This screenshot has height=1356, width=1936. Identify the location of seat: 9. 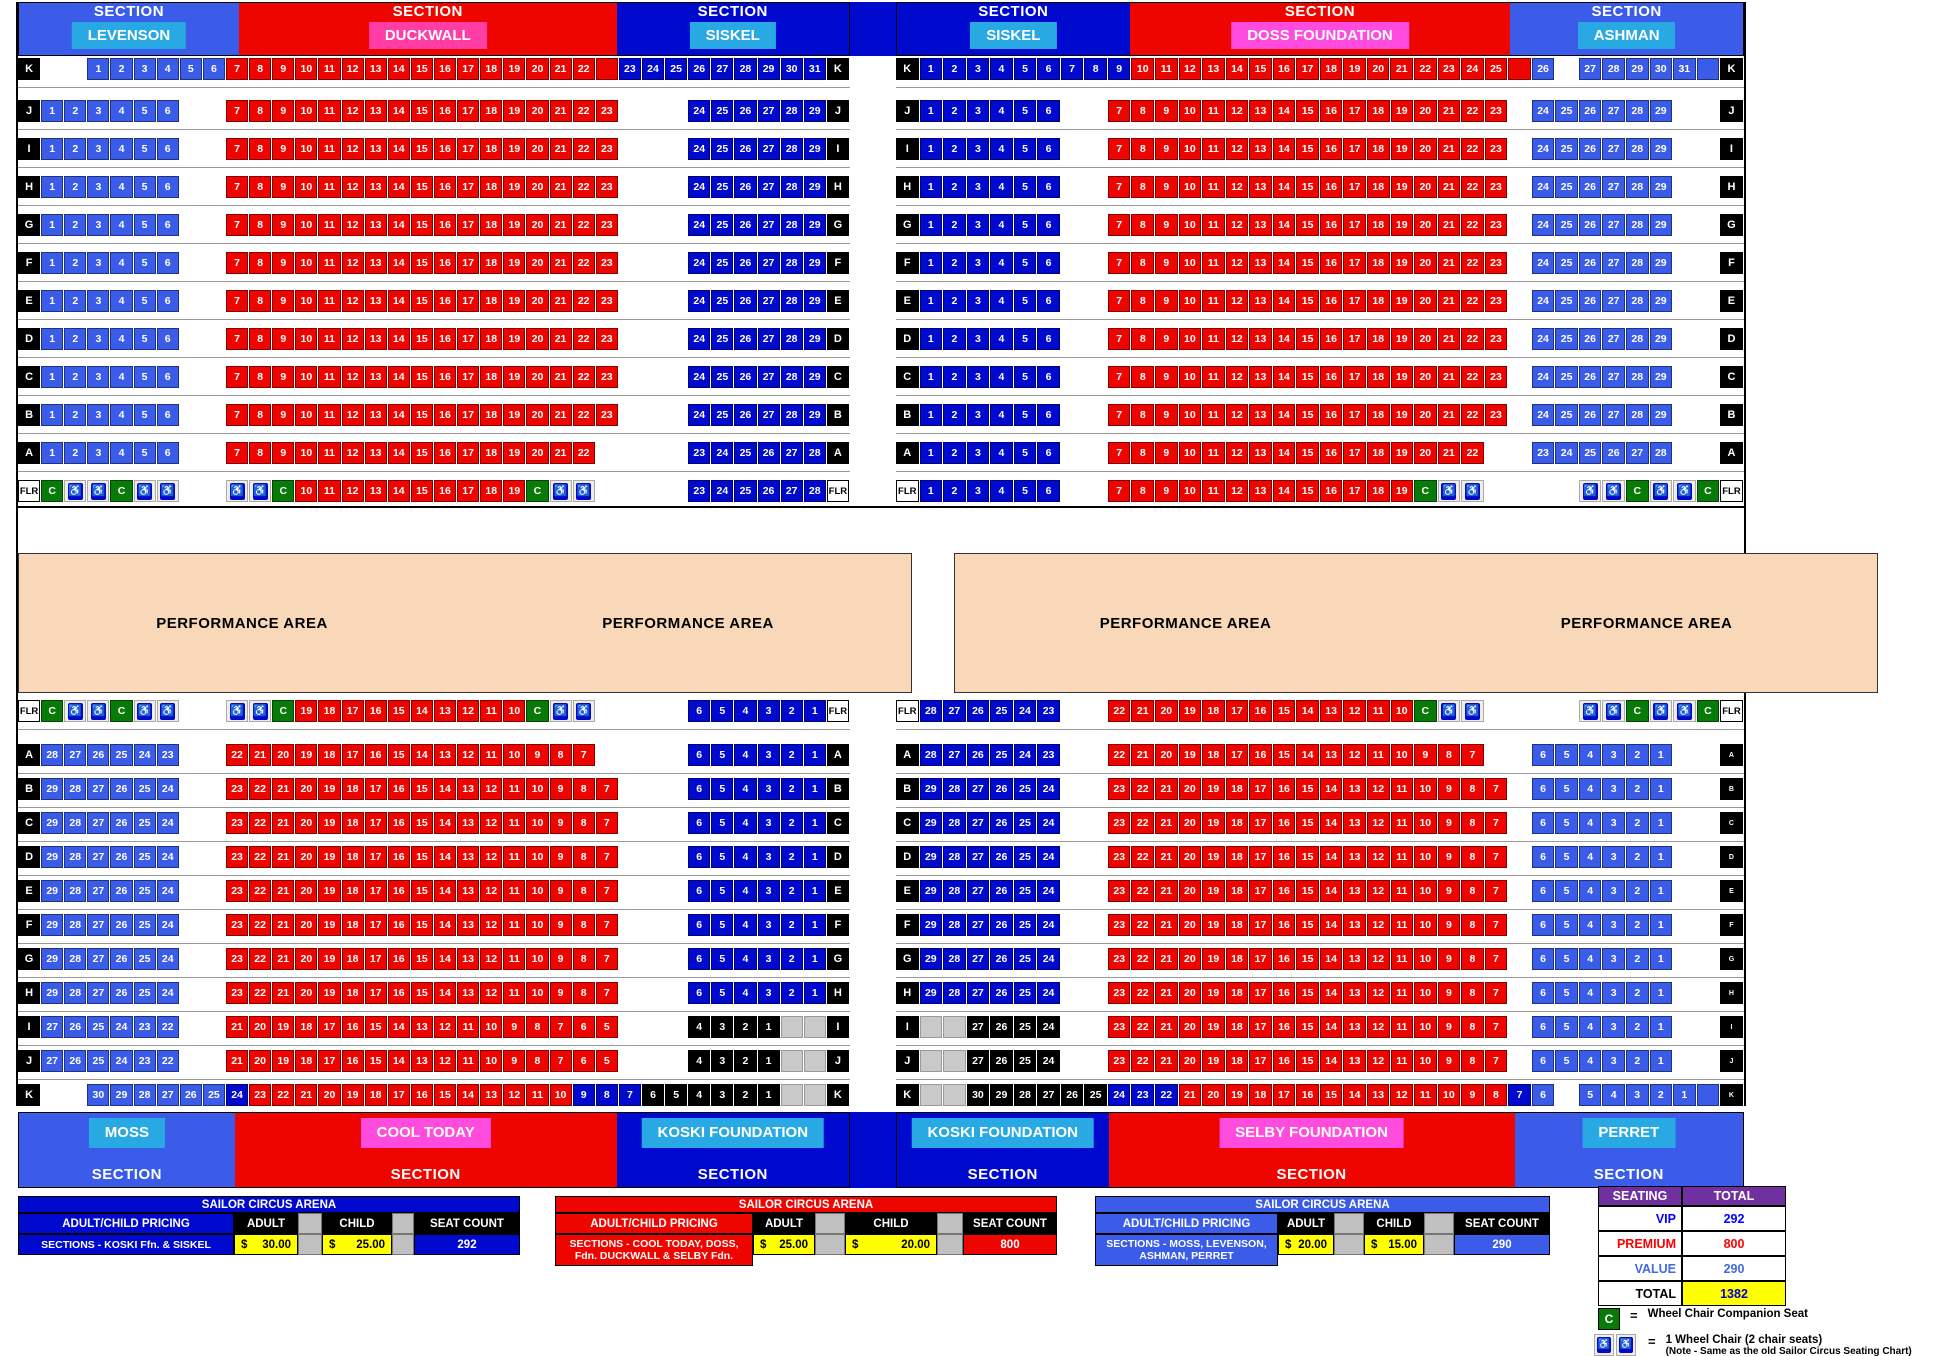
(283, 377).